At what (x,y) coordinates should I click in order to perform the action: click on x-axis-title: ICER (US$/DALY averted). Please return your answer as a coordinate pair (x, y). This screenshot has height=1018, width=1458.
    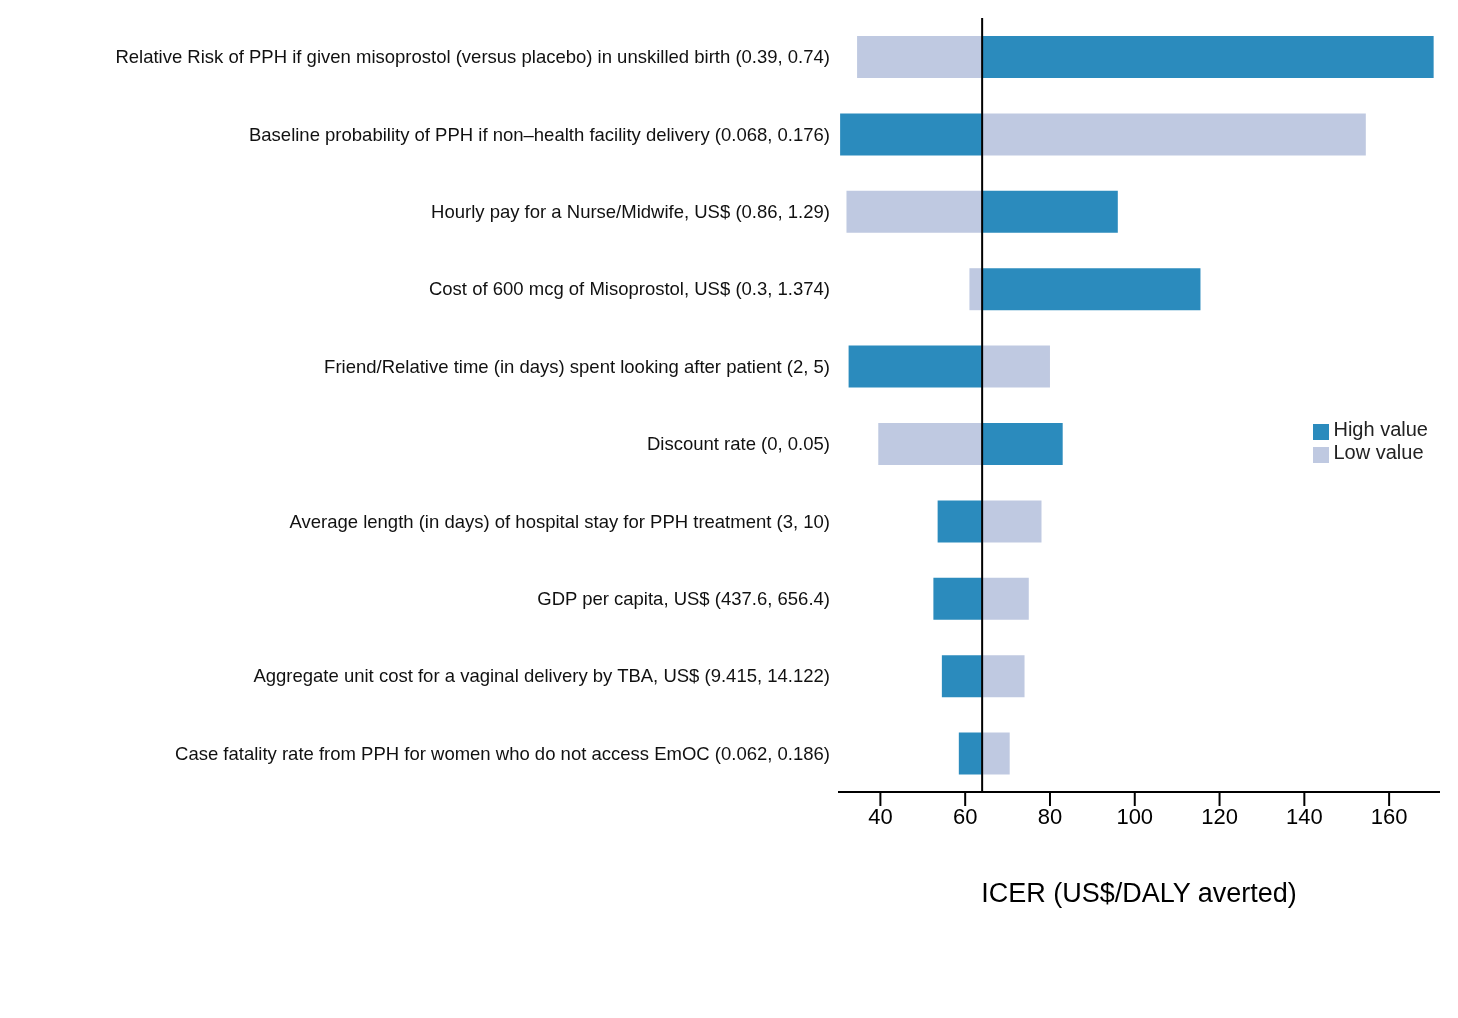
    Looking at the image, I should click on (1139, 893).